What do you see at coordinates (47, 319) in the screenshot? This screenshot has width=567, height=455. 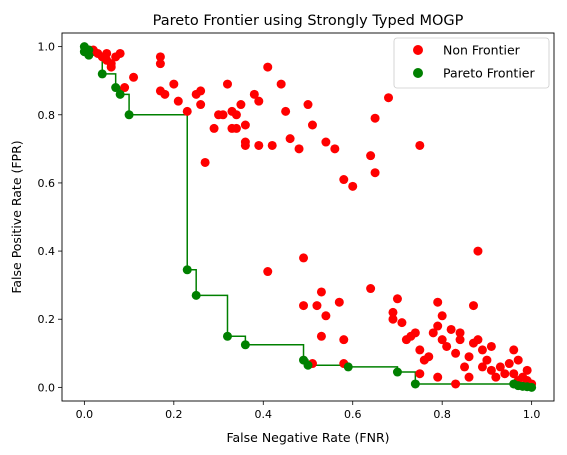 I see `y-tick-label: 0.2` at bounding box center [47, 319].